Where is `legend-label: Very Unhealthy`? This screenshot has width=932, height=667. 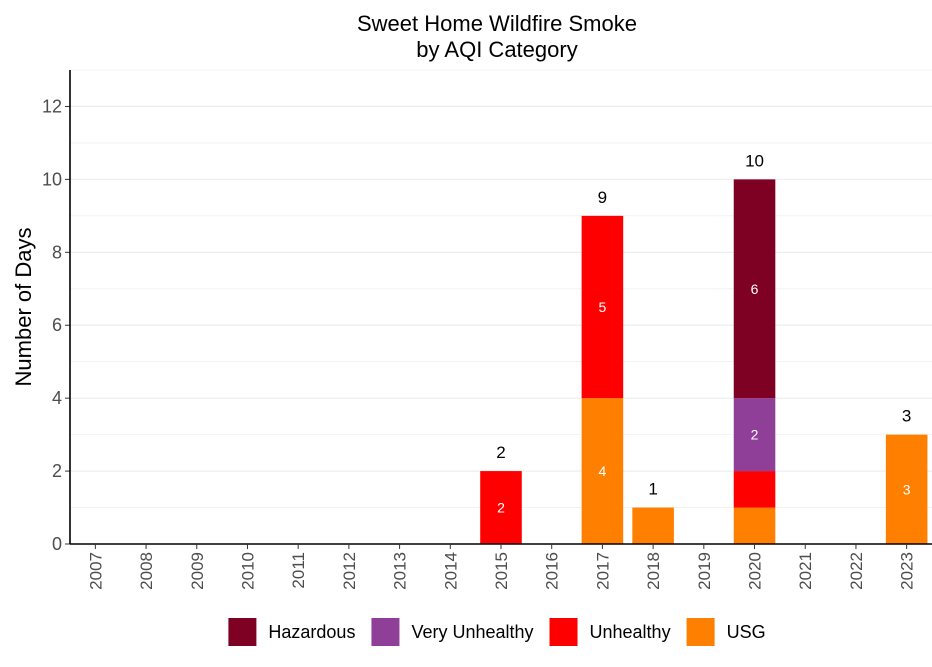 legend-label: Very Unhealthy is located at coordinates (472, 632).